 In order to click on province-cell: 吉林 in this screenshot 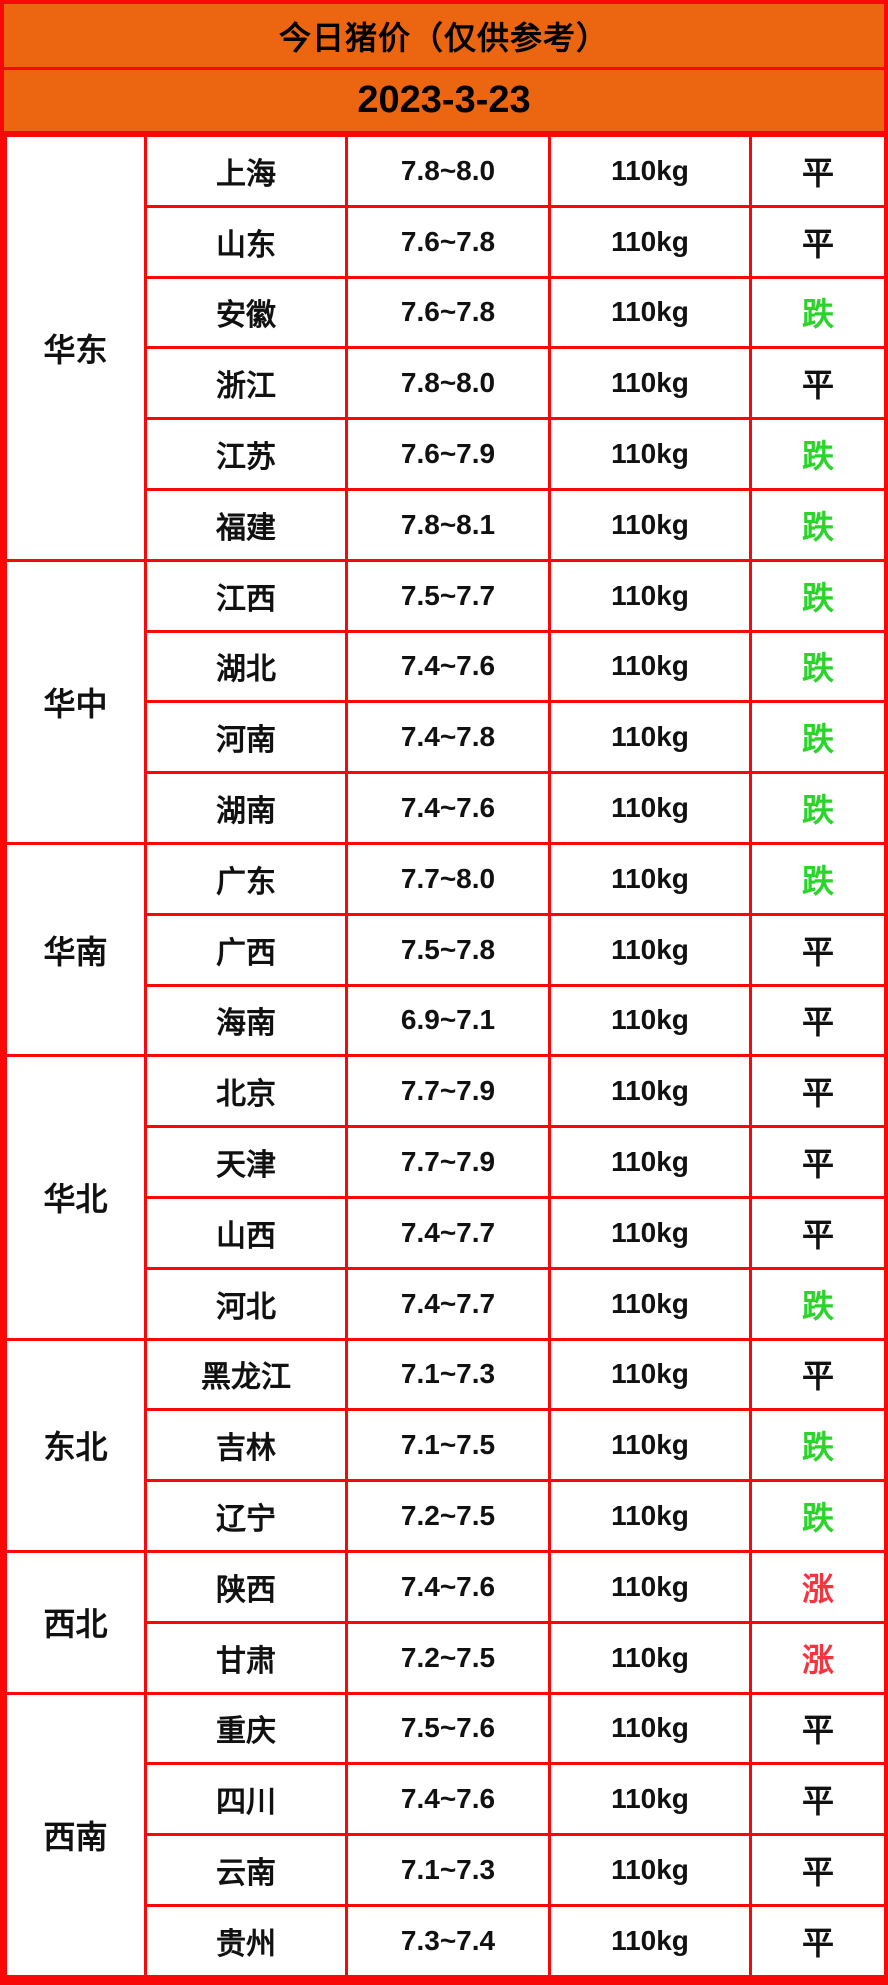, I will do `click(246, 1445)`.